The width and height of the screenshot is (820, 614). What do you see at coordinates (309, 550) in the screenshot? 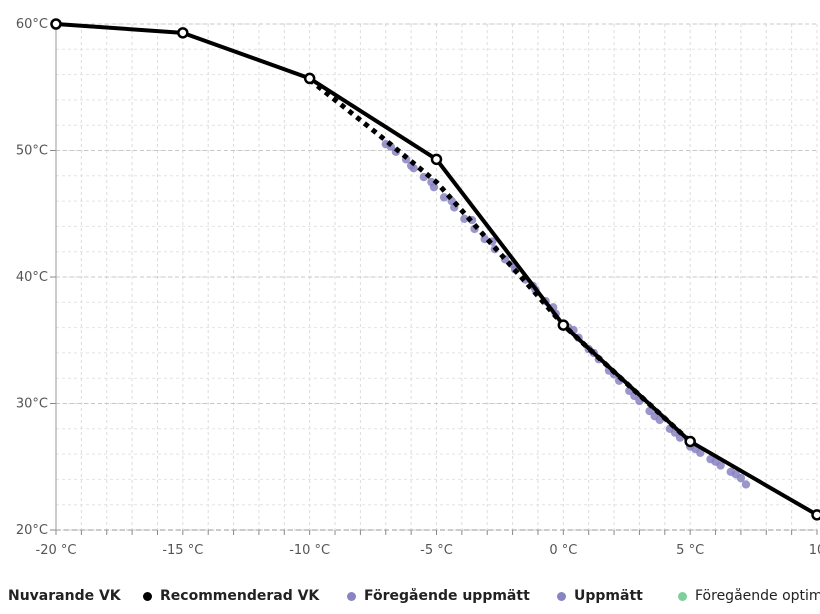
I see `x-tick-label: -10 °C` at bounding box center [309, 550].